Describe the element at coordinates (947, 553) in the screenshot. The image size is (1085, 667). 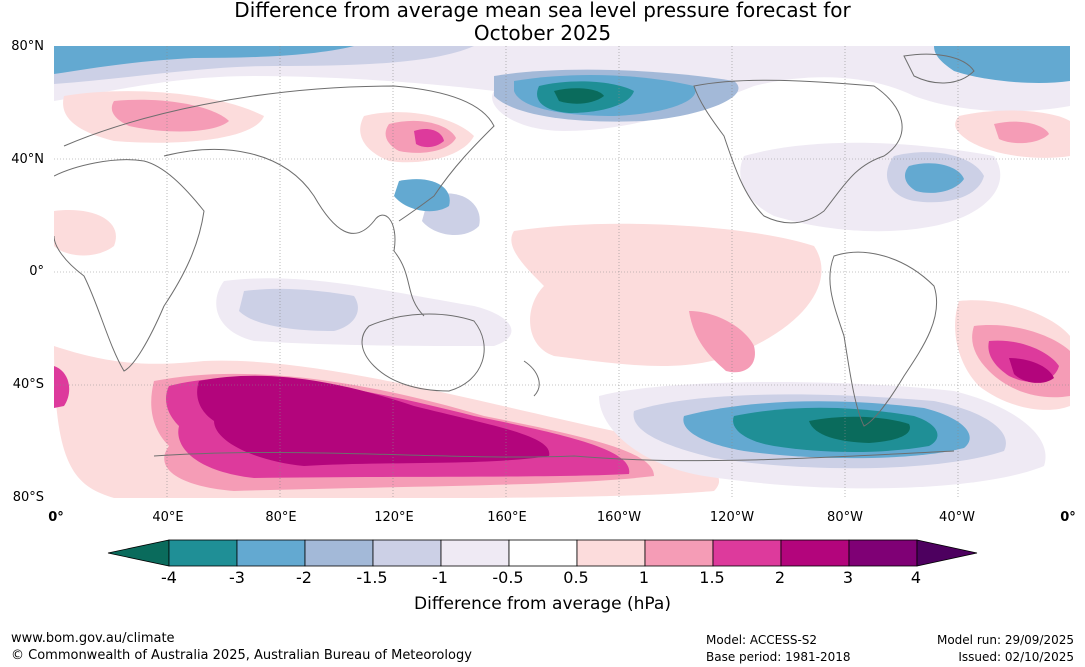
I see `legend-swatch-max-arrow` at that location.